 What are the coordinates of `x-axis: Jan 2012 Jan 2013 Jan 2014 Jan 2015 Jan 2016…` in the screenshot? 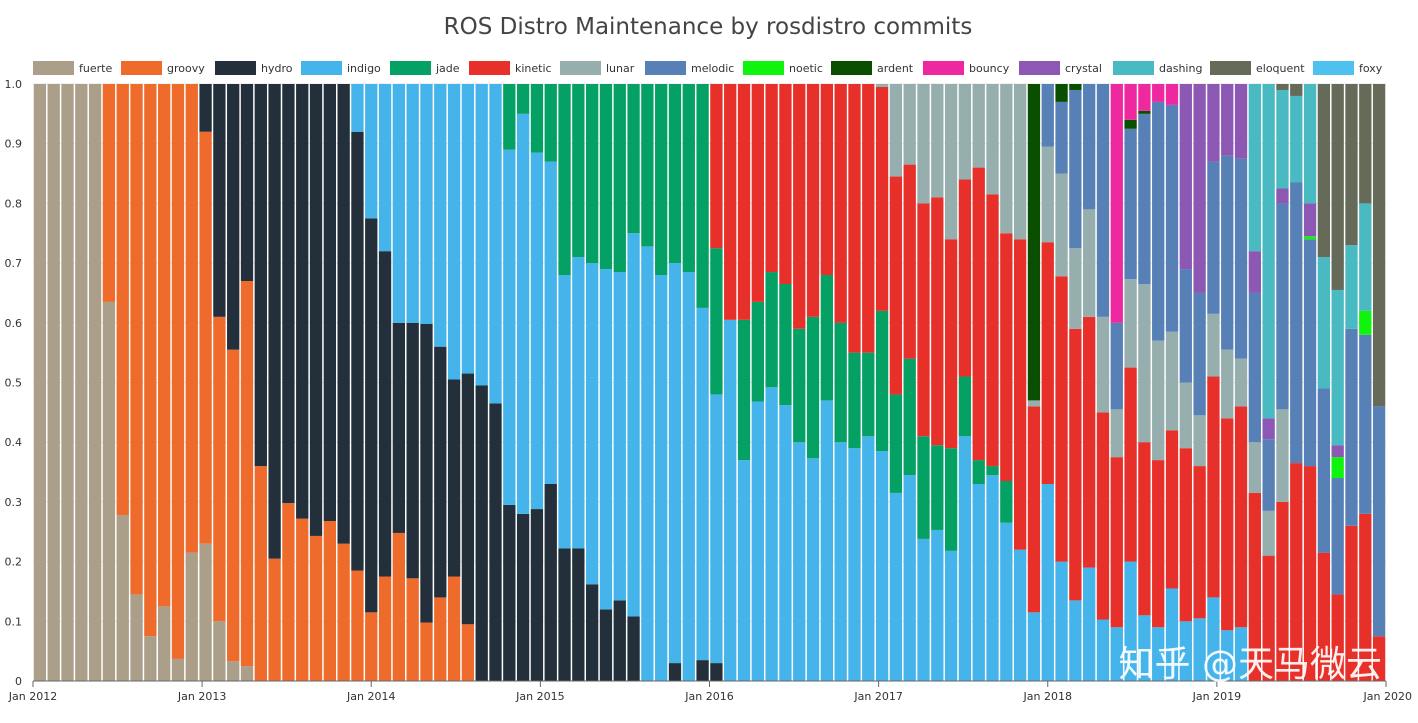 It's located at (710, 691).